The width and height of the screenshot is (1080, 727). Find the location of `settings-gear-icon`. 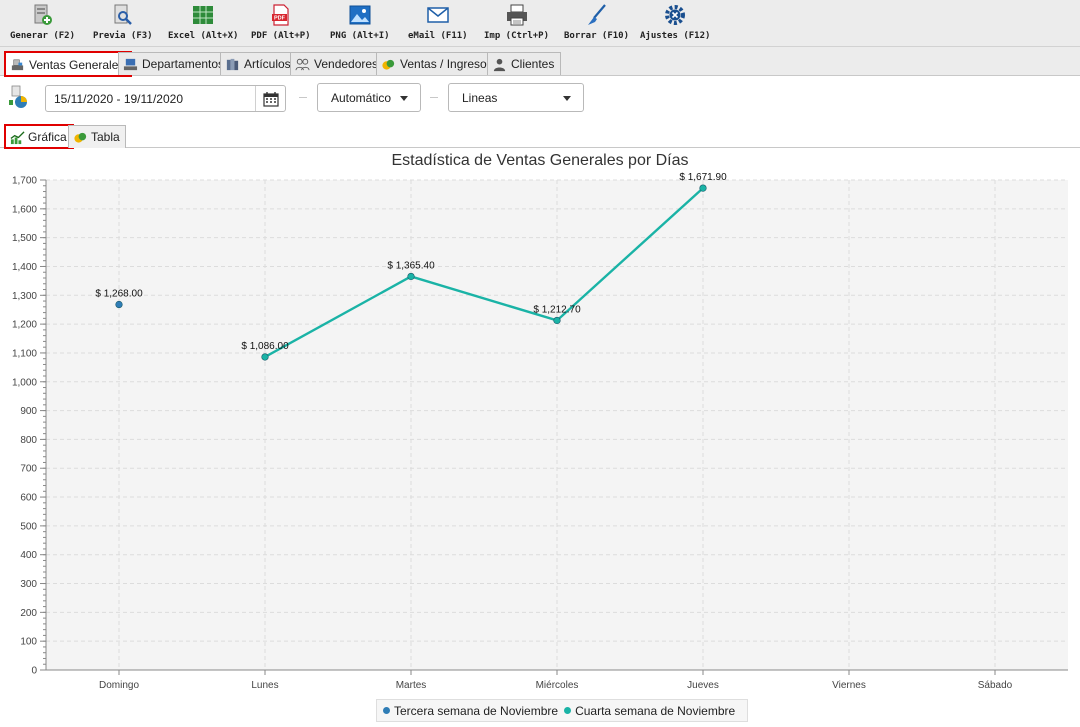

settings-gear-icon is located at coordinates (675, 15).